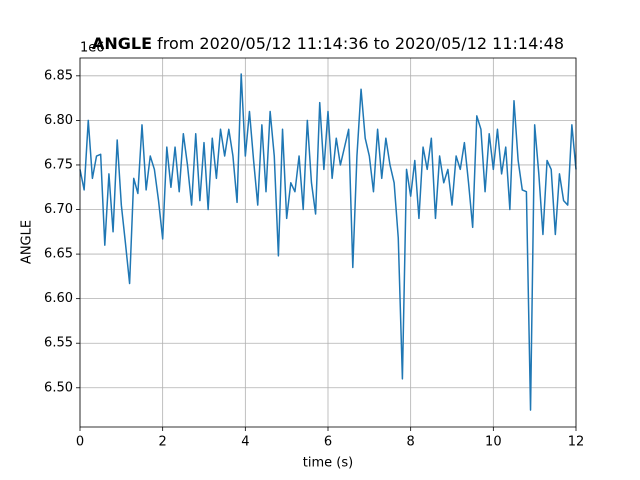  Describe the element at coordinates (58, 343) in the screenshot. I see `y-tick-label: 6.55` at that location.